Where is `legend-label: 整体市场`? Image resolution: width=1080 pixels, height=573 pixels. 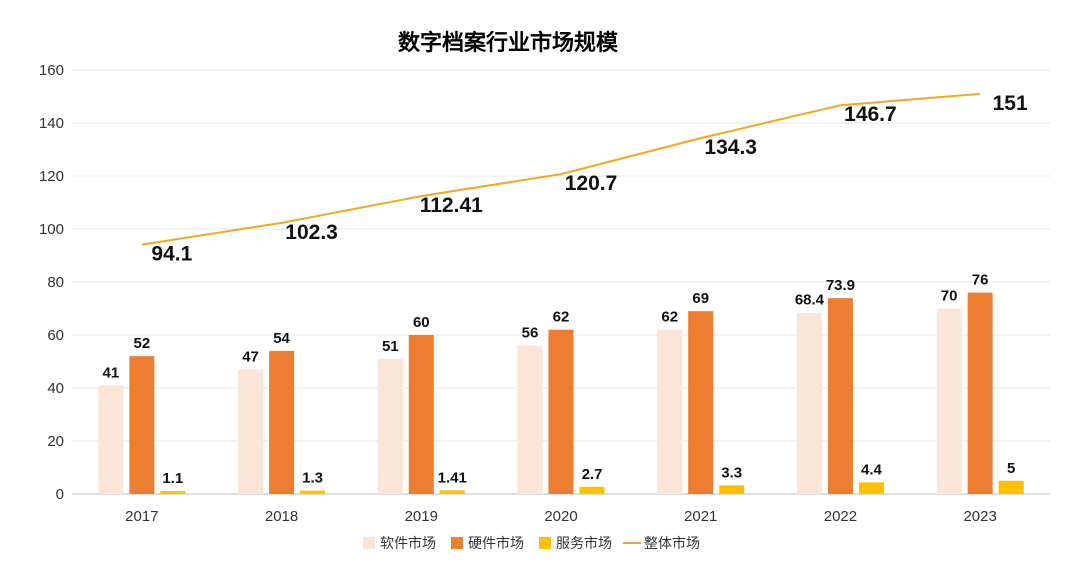 legend-label: 整体市场 is located at coordinates (672, 543).